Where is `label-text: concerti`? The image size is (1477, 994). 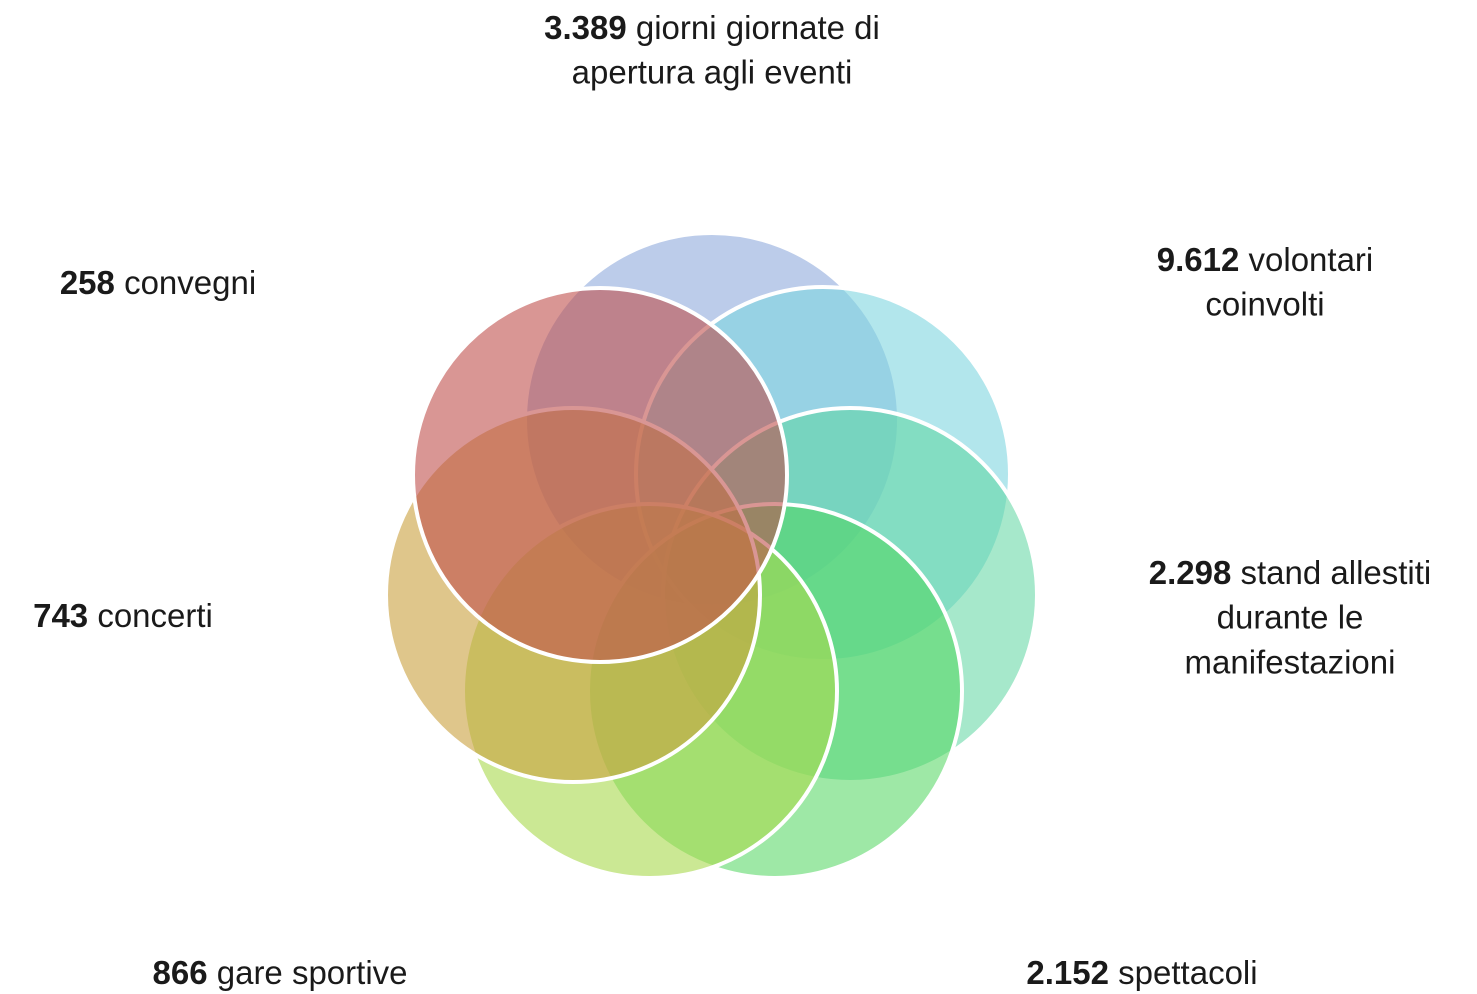 label-text: concerti is located at coordinates (155, 615).